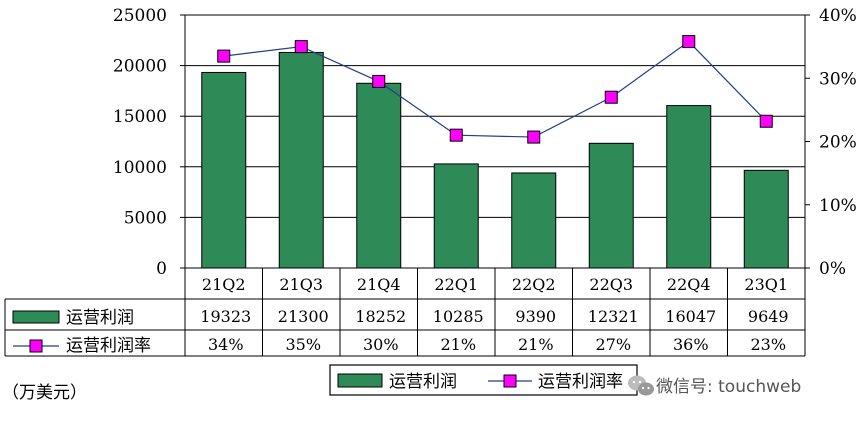 The height and width of the screenshot is (427, 861). What do you see at coordinates (379, 81) in the screenshot?
I see `margin-marker-21Q4` at bounding box center [379, 81].